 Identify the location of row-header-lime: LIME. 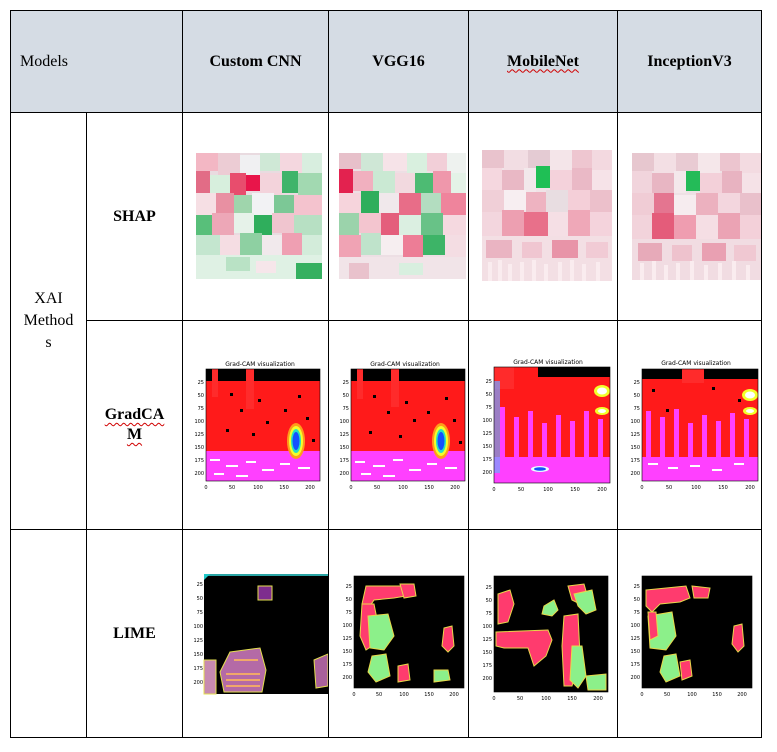
(134, 633).